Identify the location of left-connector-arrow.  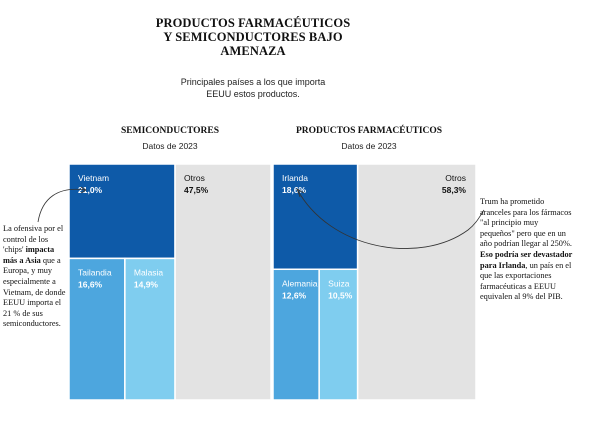
(83, 190).